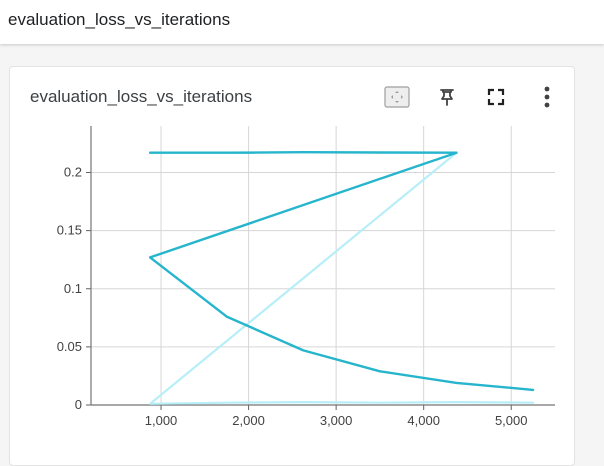 This screenshot has width=604, height=466. I want to click on y-tick-label: 0.2, so click(73, 172).